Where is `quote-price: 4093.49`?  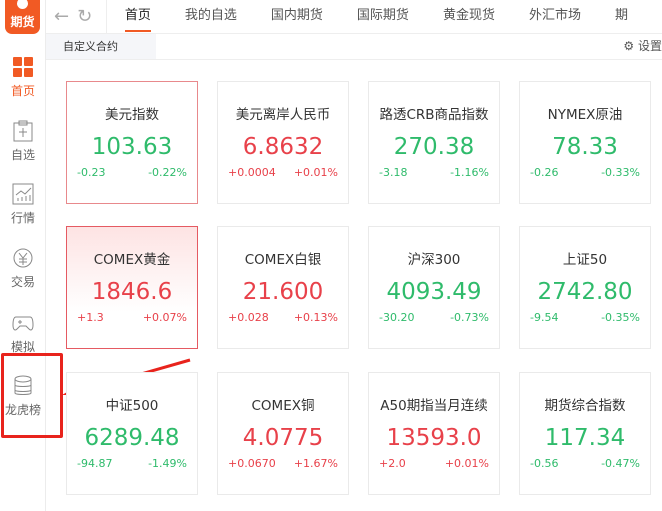 quote-price: 4093.49 is located at coordinates (434, 292).